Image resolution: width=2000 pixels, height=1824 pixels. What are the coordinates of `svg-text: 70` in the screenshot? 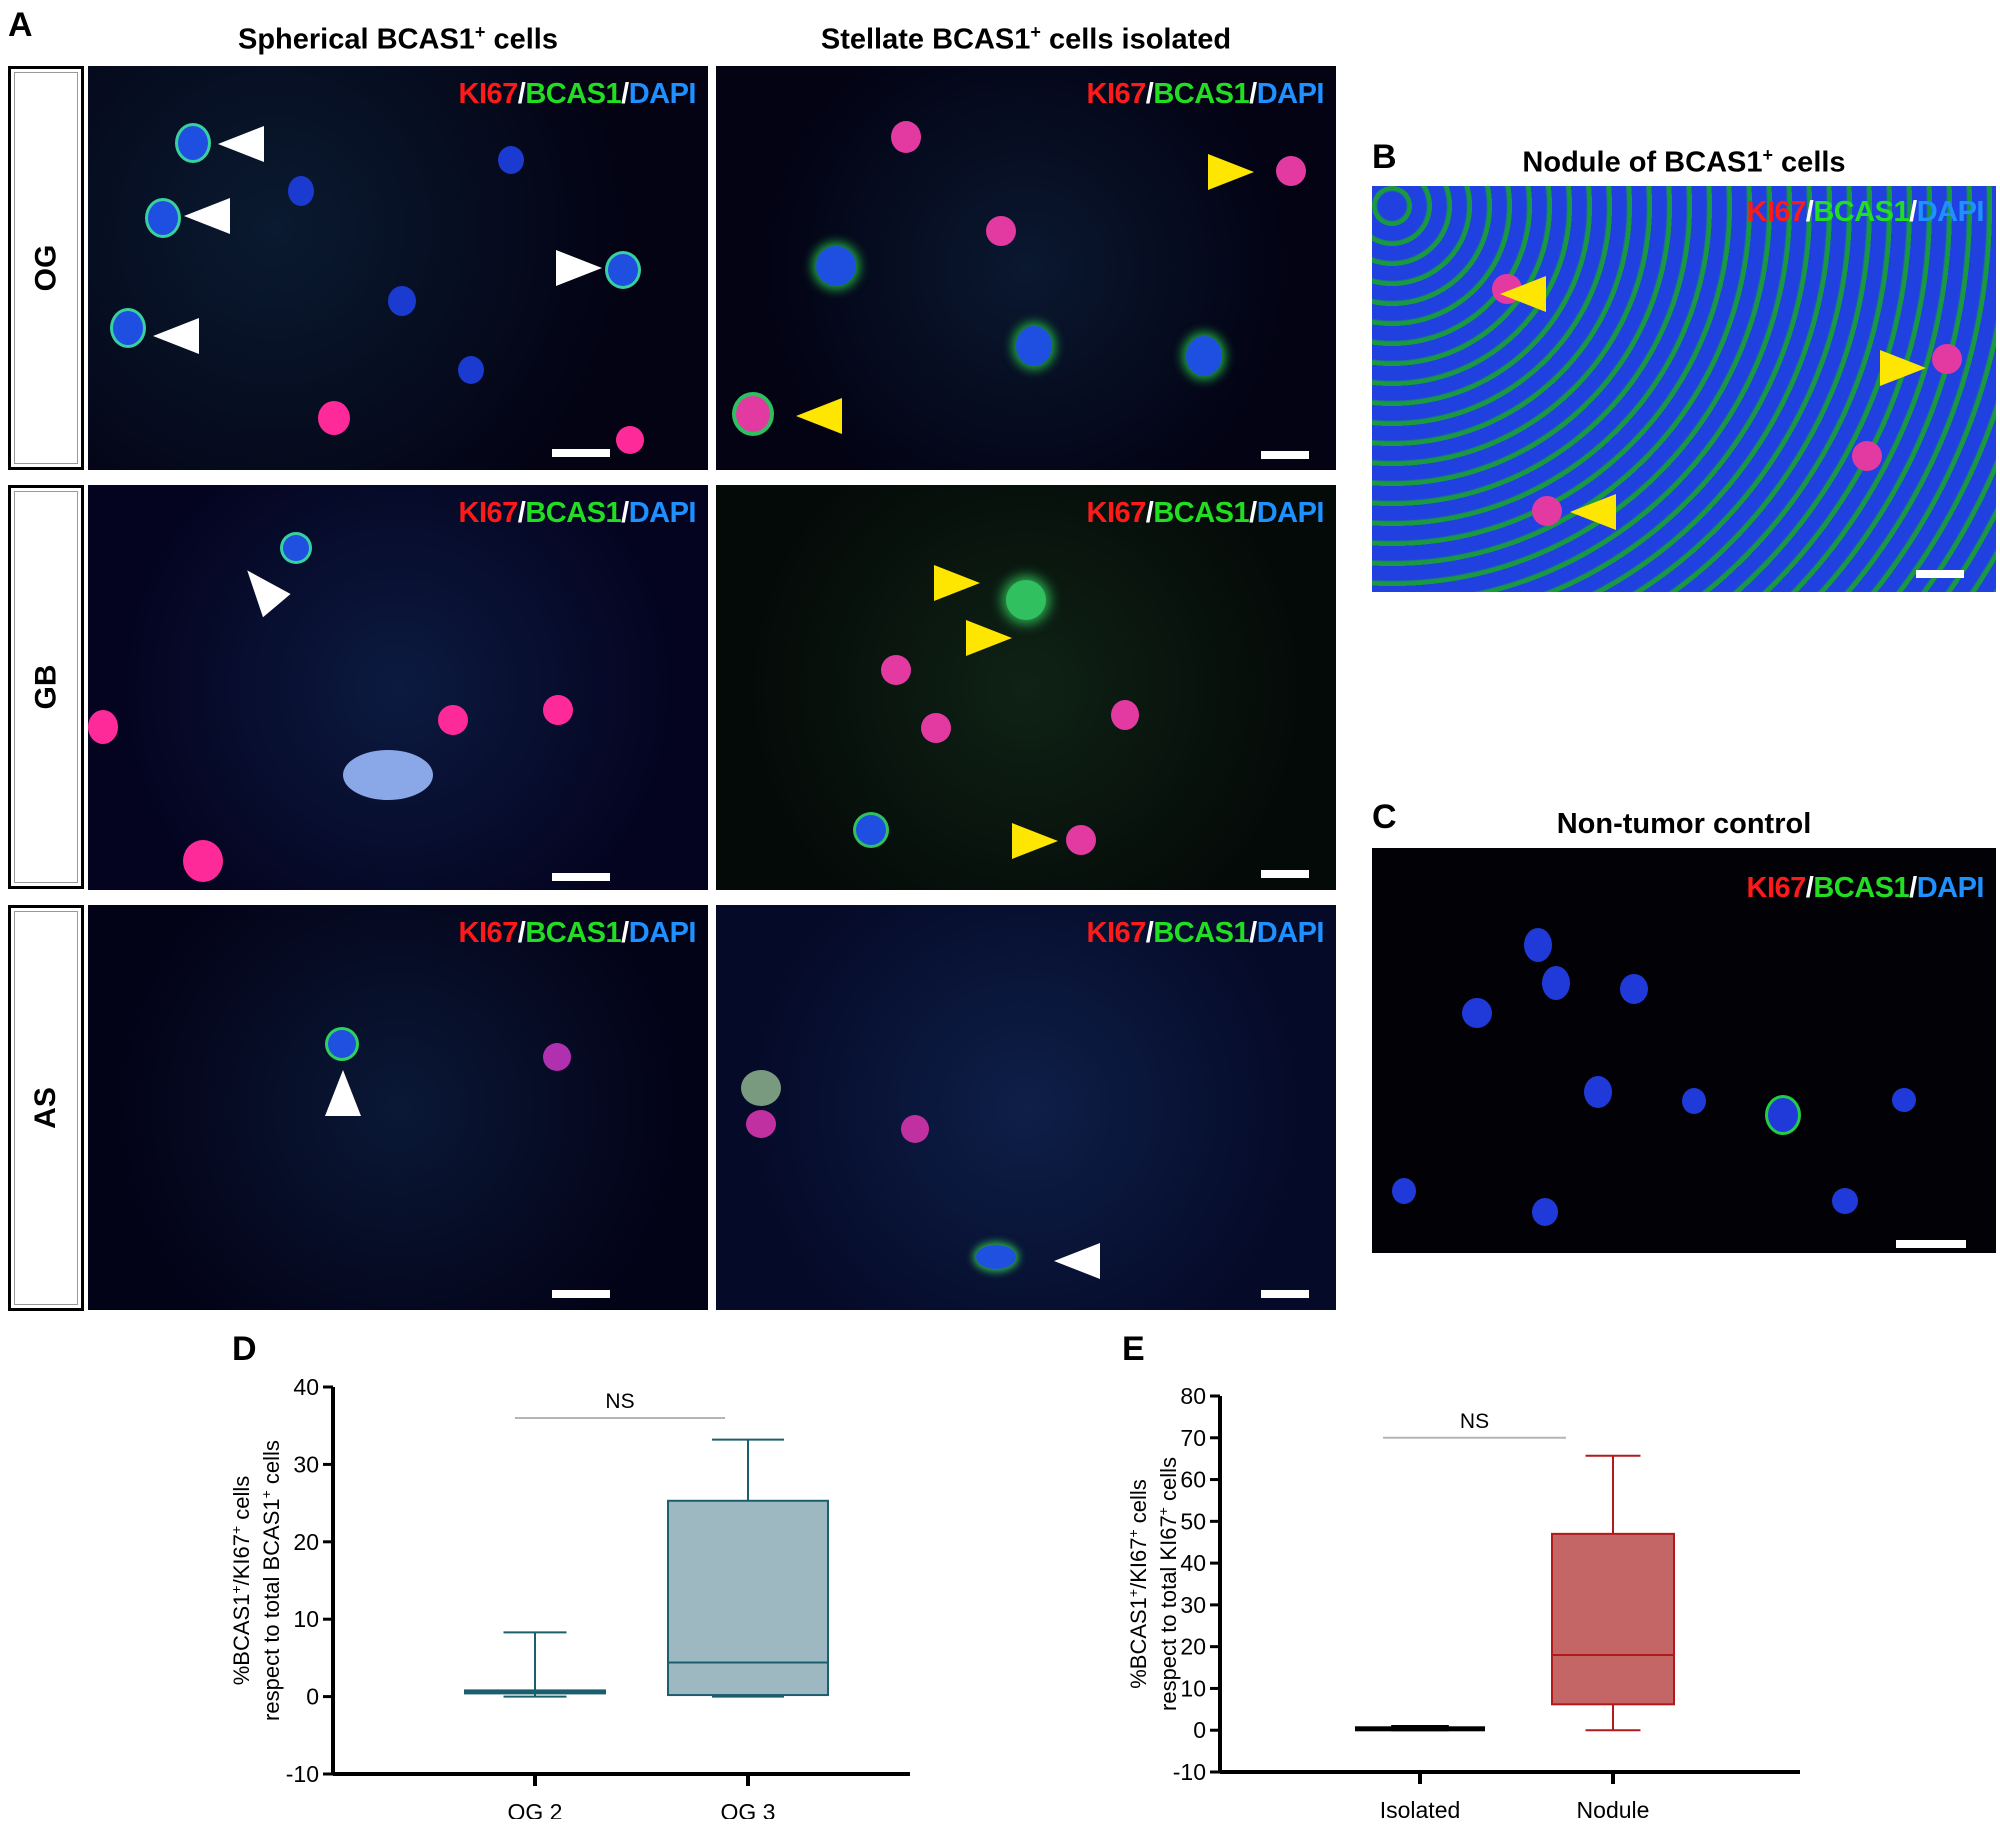 It's located at (1193, 1438).